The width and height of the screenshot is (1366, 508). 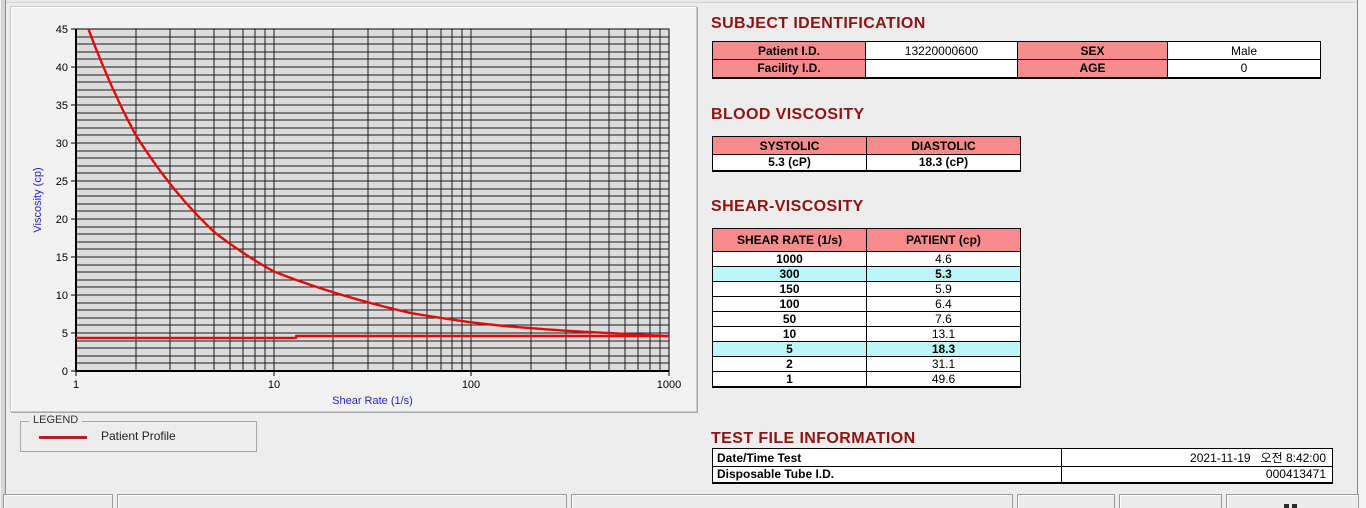 What do you see at coordinates (1244, 50) in the screenshot?
I see `sex-value: Male` at bounding box center [1244, 50].